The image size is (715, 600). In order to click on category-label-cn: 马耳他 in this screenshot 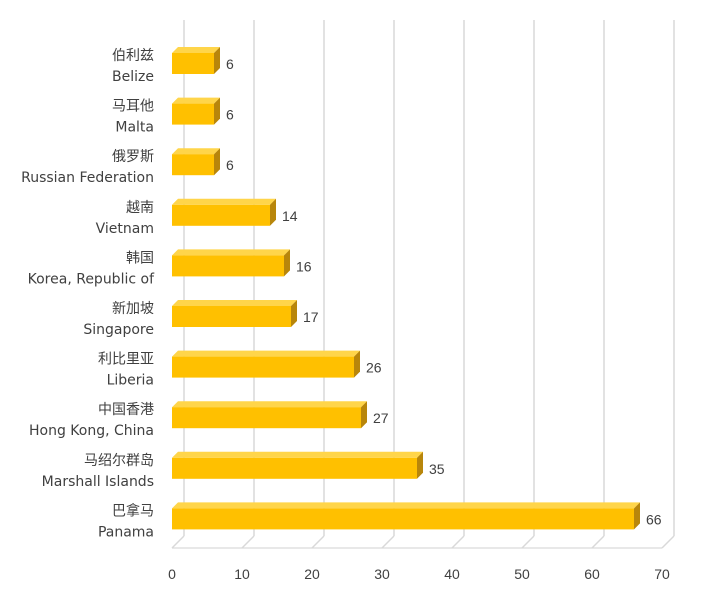, I will do `click(133, 107)`.